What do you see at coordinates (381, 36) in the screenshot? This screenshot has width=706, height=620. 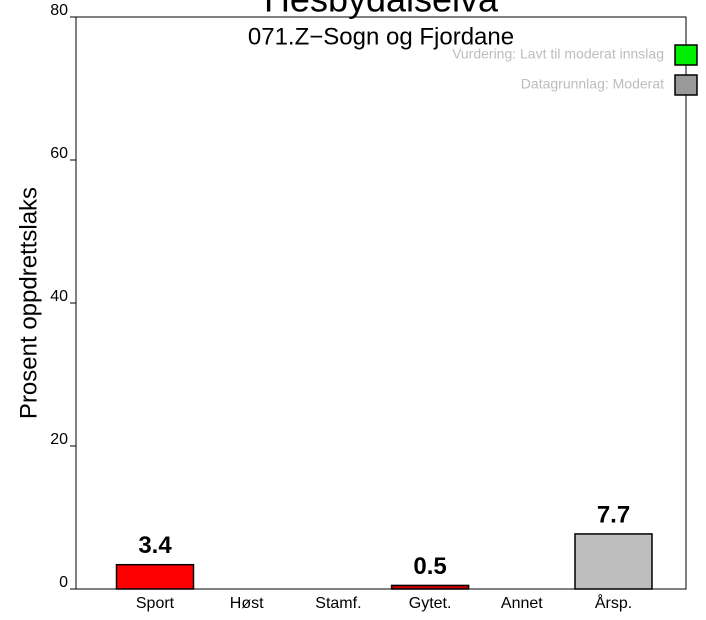 I see `chart-subtitle: 071.Z−Sogn og Fjordane` at bounding box center [381, 36].